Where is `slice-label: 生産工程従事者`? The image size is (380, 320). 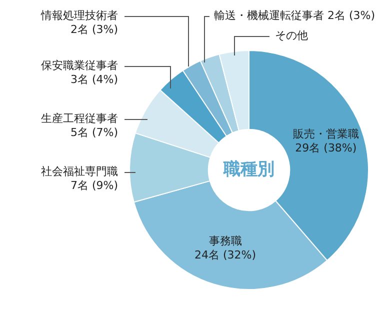
slice-label: 生産工程従事者 is located at coordinates (79, 118).